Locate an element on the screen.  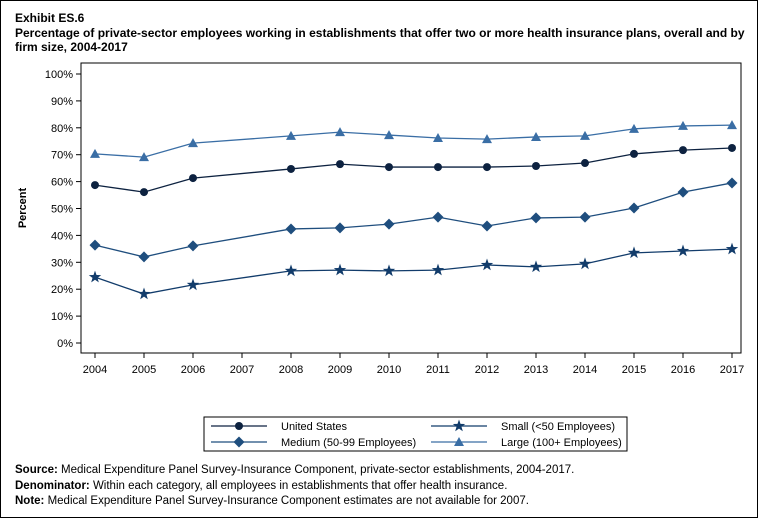
x-tick-label: 2013 is located at coordinates (536, 370).